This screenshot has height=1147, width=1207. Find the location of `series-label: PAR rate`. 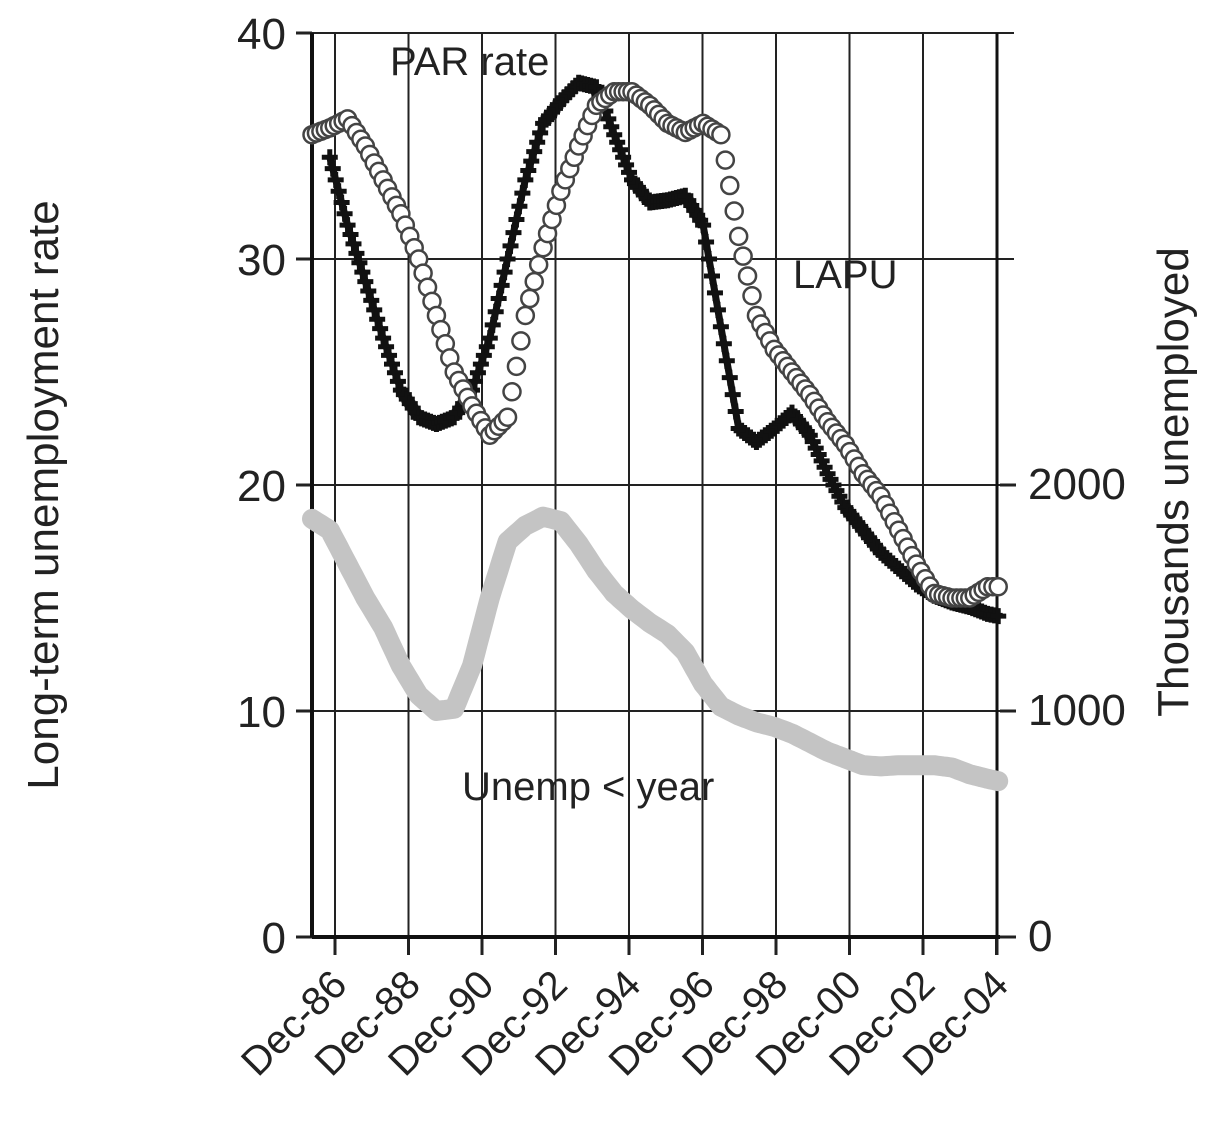

series-label: PAR rate is located at coordinates (469, 62).